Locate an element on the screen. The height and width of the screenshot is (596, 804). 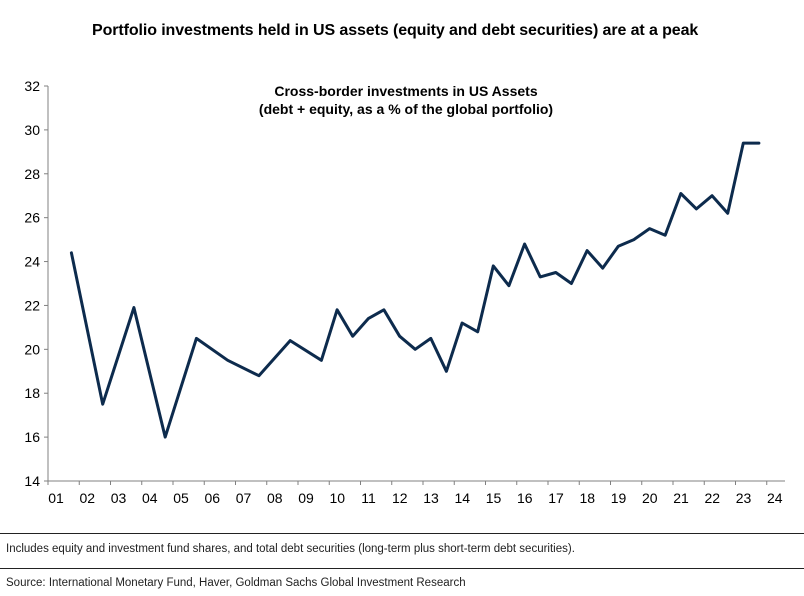
x-tick-label: 04 is located at coordinates (150, 498).